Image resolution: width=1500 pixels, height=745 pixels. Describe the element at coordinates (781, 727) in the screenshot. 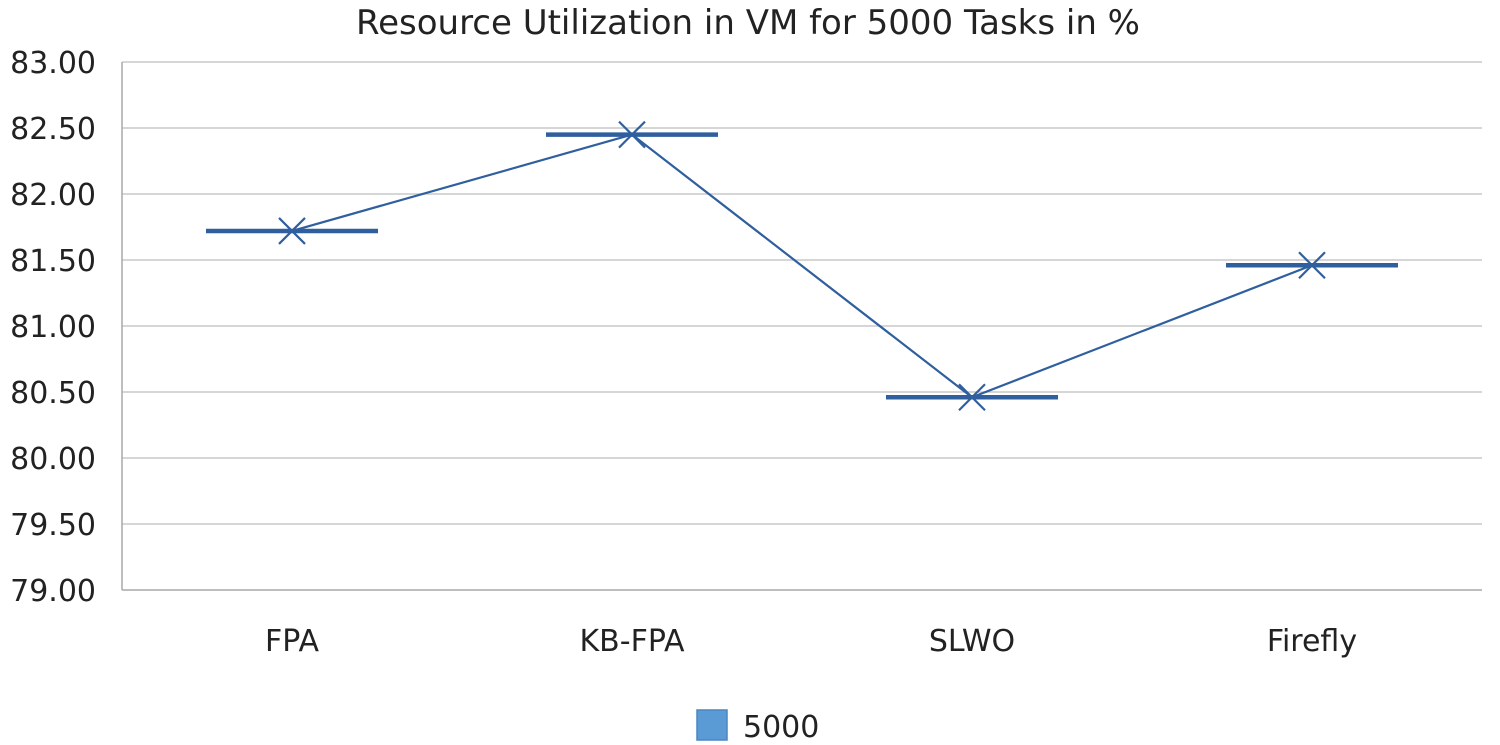

I see `legend-label: 5000` at that location.